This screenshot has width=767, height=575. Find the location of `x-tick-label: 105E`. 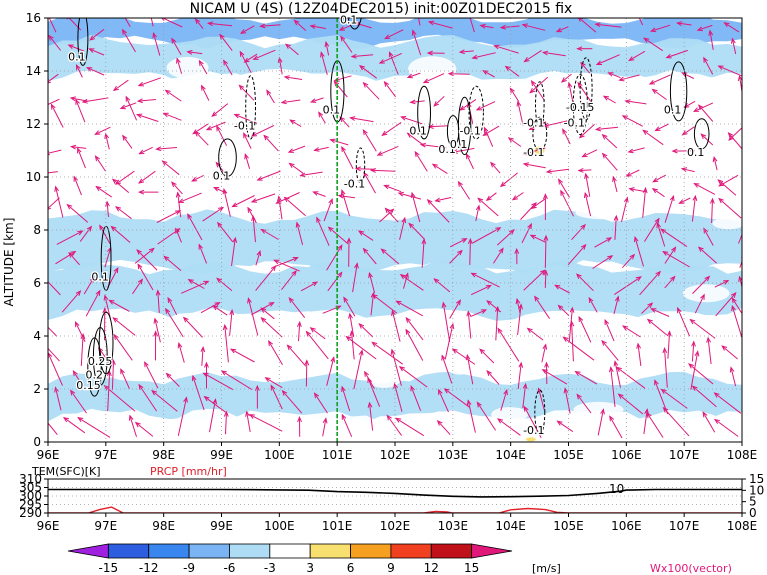

x-tick-label: 105E is located at coordinates (568, 455).